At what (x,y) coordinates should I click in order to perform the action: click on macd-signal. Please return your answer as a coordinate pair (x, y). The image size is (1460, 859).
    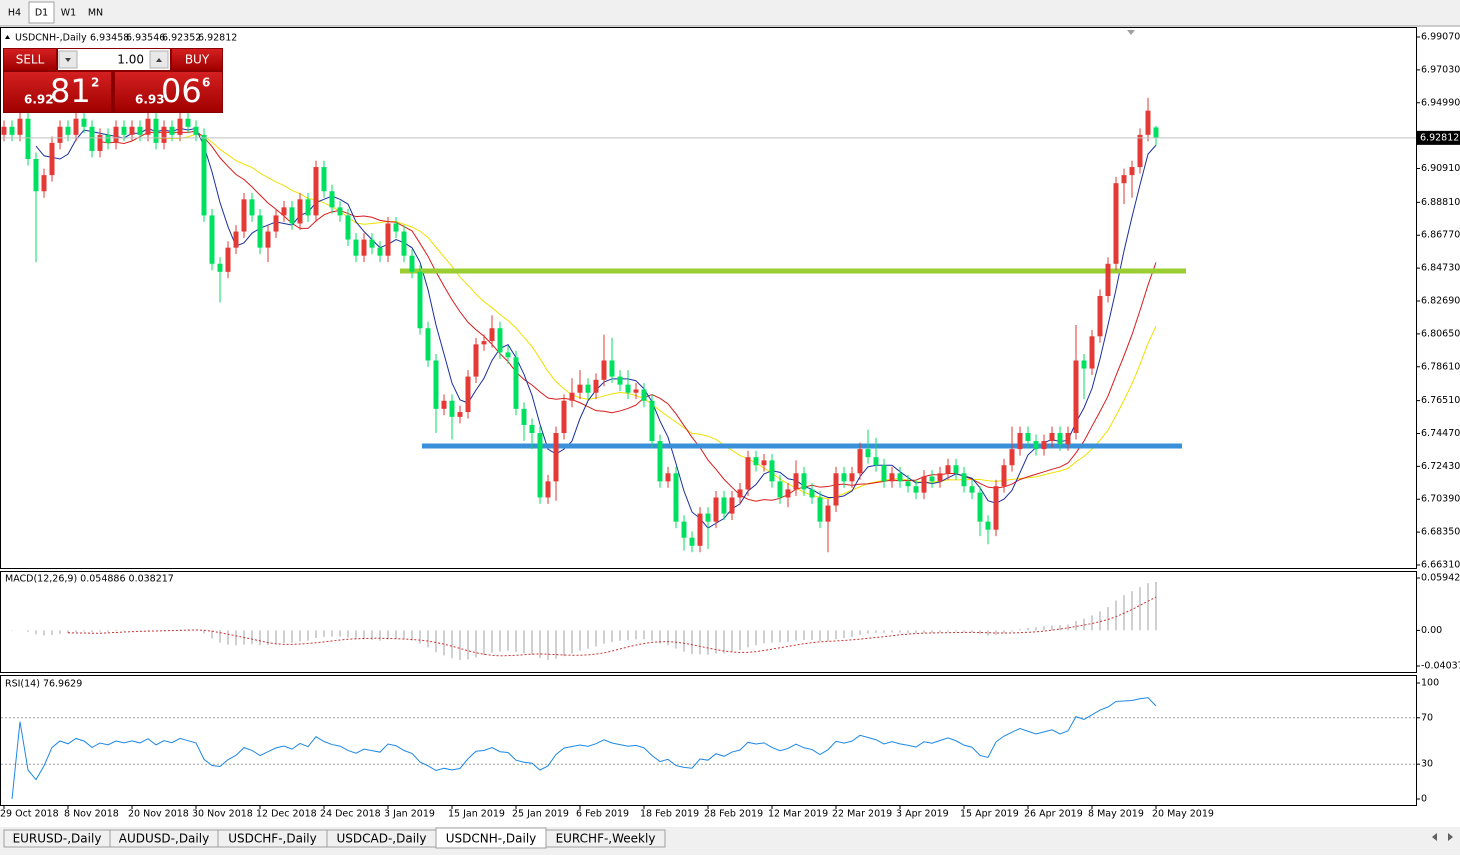
    Looking at the image, I should click on (612, 626).